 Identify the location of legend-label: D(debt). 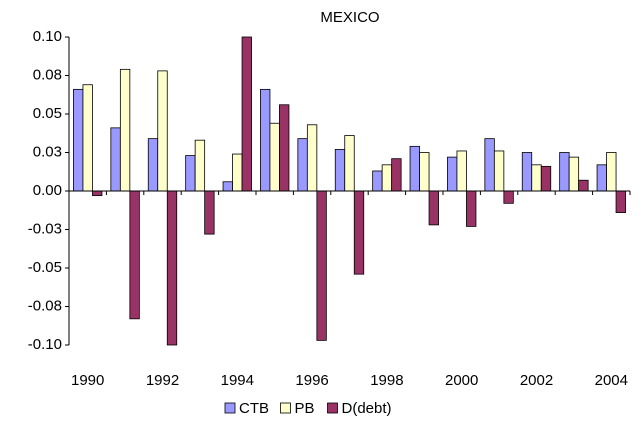
(367, 408).